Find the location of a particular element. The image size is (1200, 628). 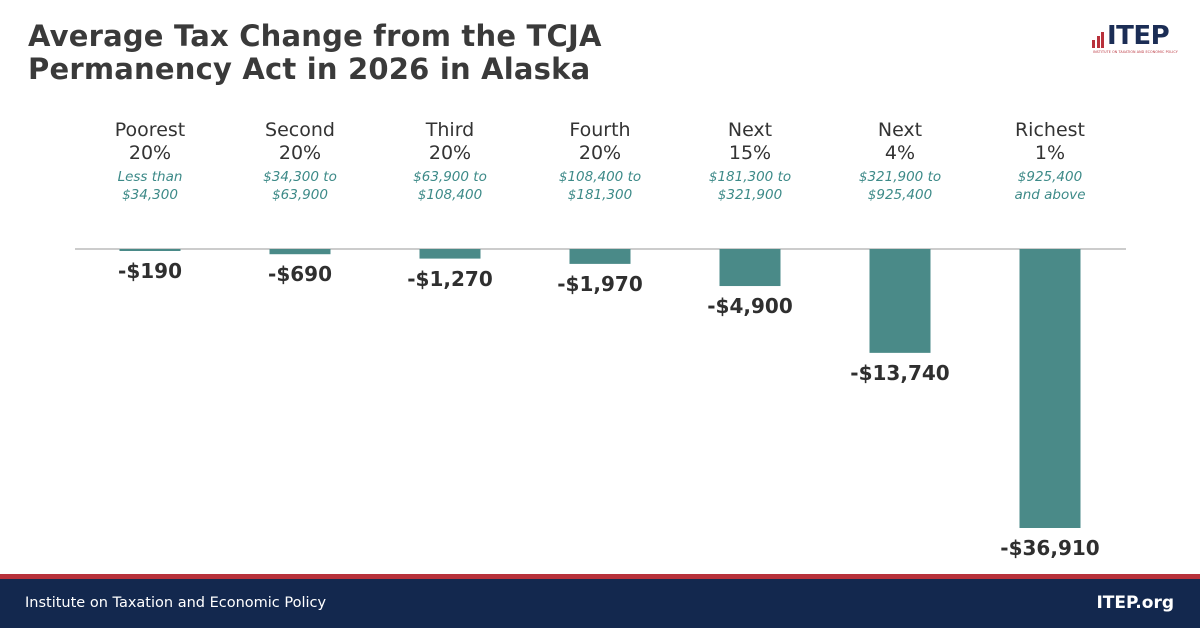

category-header-4: Fourth 20% $108,400 to $181,300 is located at coordinates (600, 161).